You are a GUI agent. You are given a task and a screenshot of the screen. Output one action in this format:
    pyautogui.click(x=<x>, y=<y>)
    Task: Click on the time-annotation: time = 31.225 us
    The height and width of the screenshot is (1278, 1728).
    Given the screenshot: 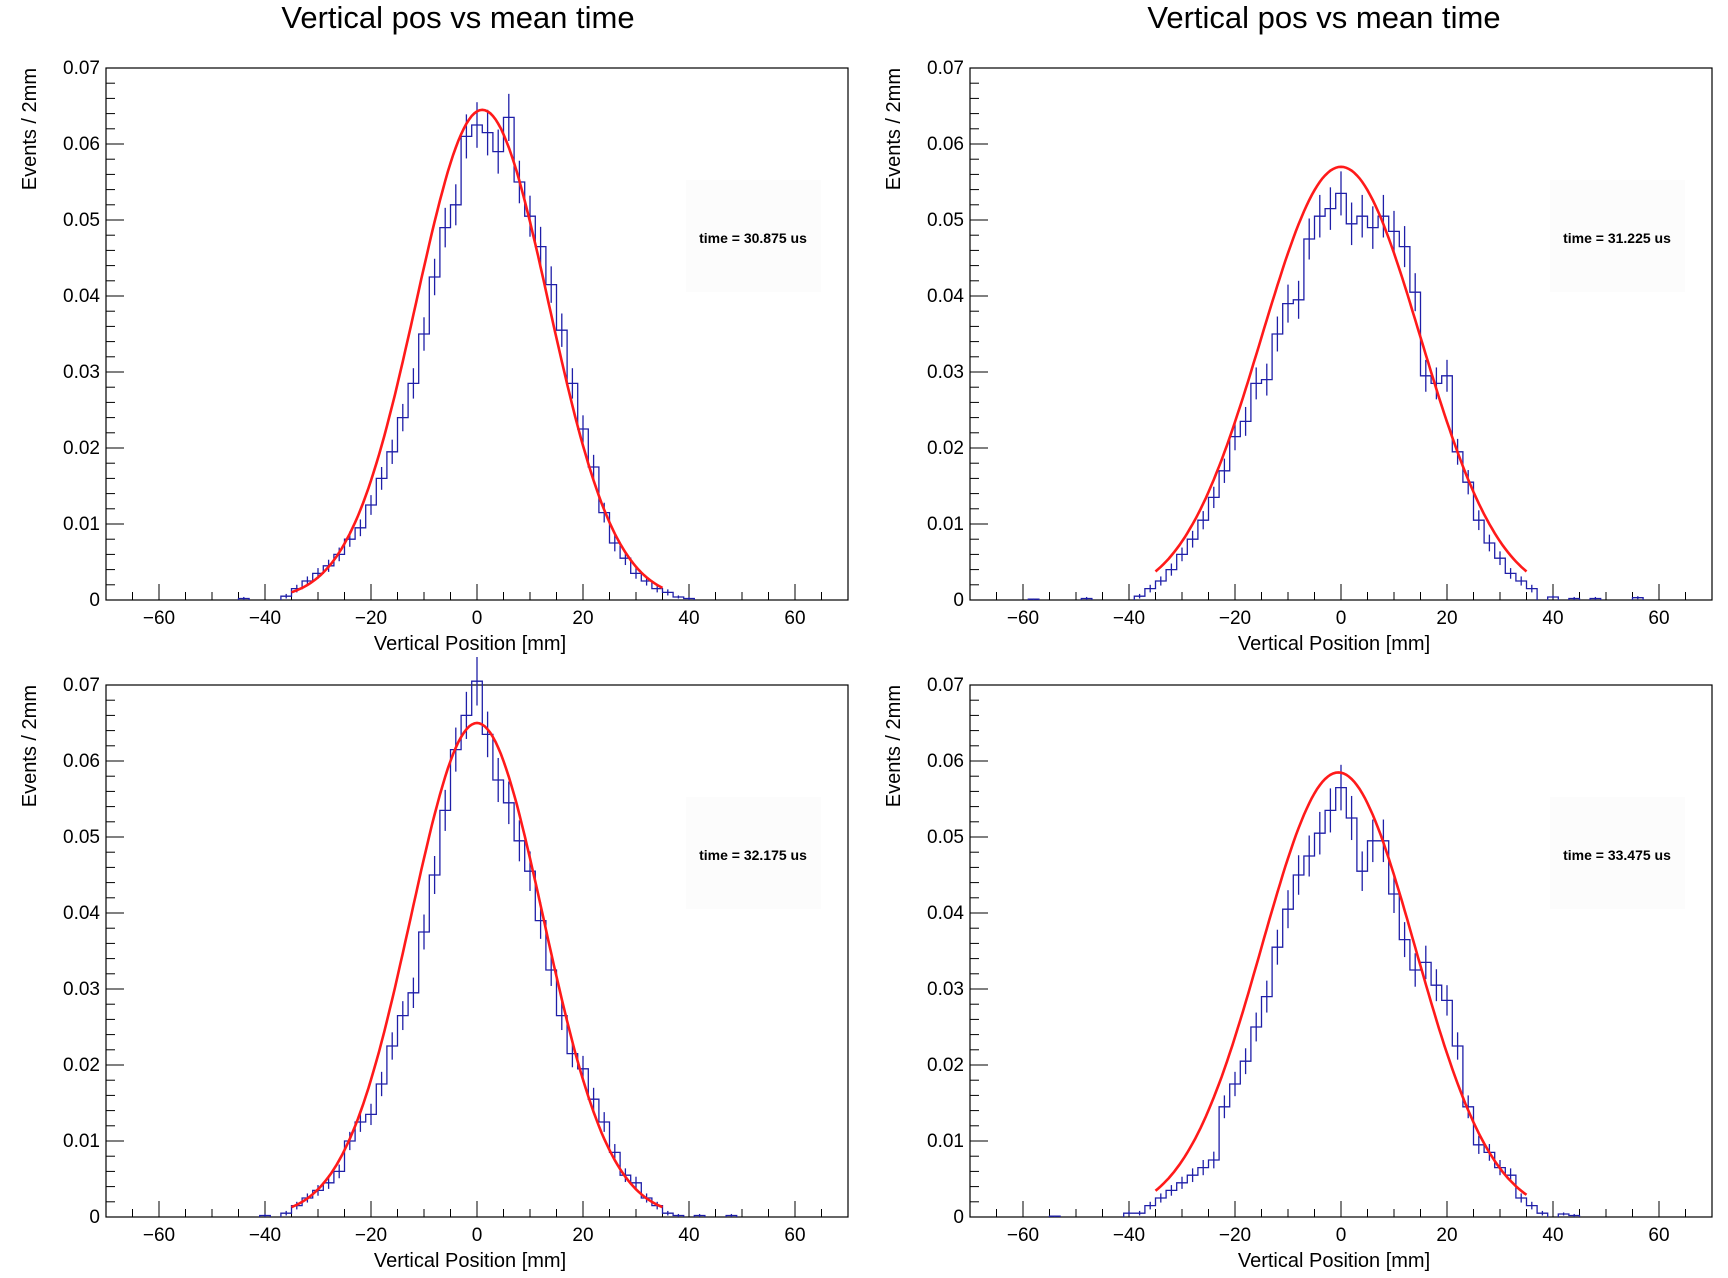 What is the action you would take?
    pyautogui.click(x=1617, y=238)
    